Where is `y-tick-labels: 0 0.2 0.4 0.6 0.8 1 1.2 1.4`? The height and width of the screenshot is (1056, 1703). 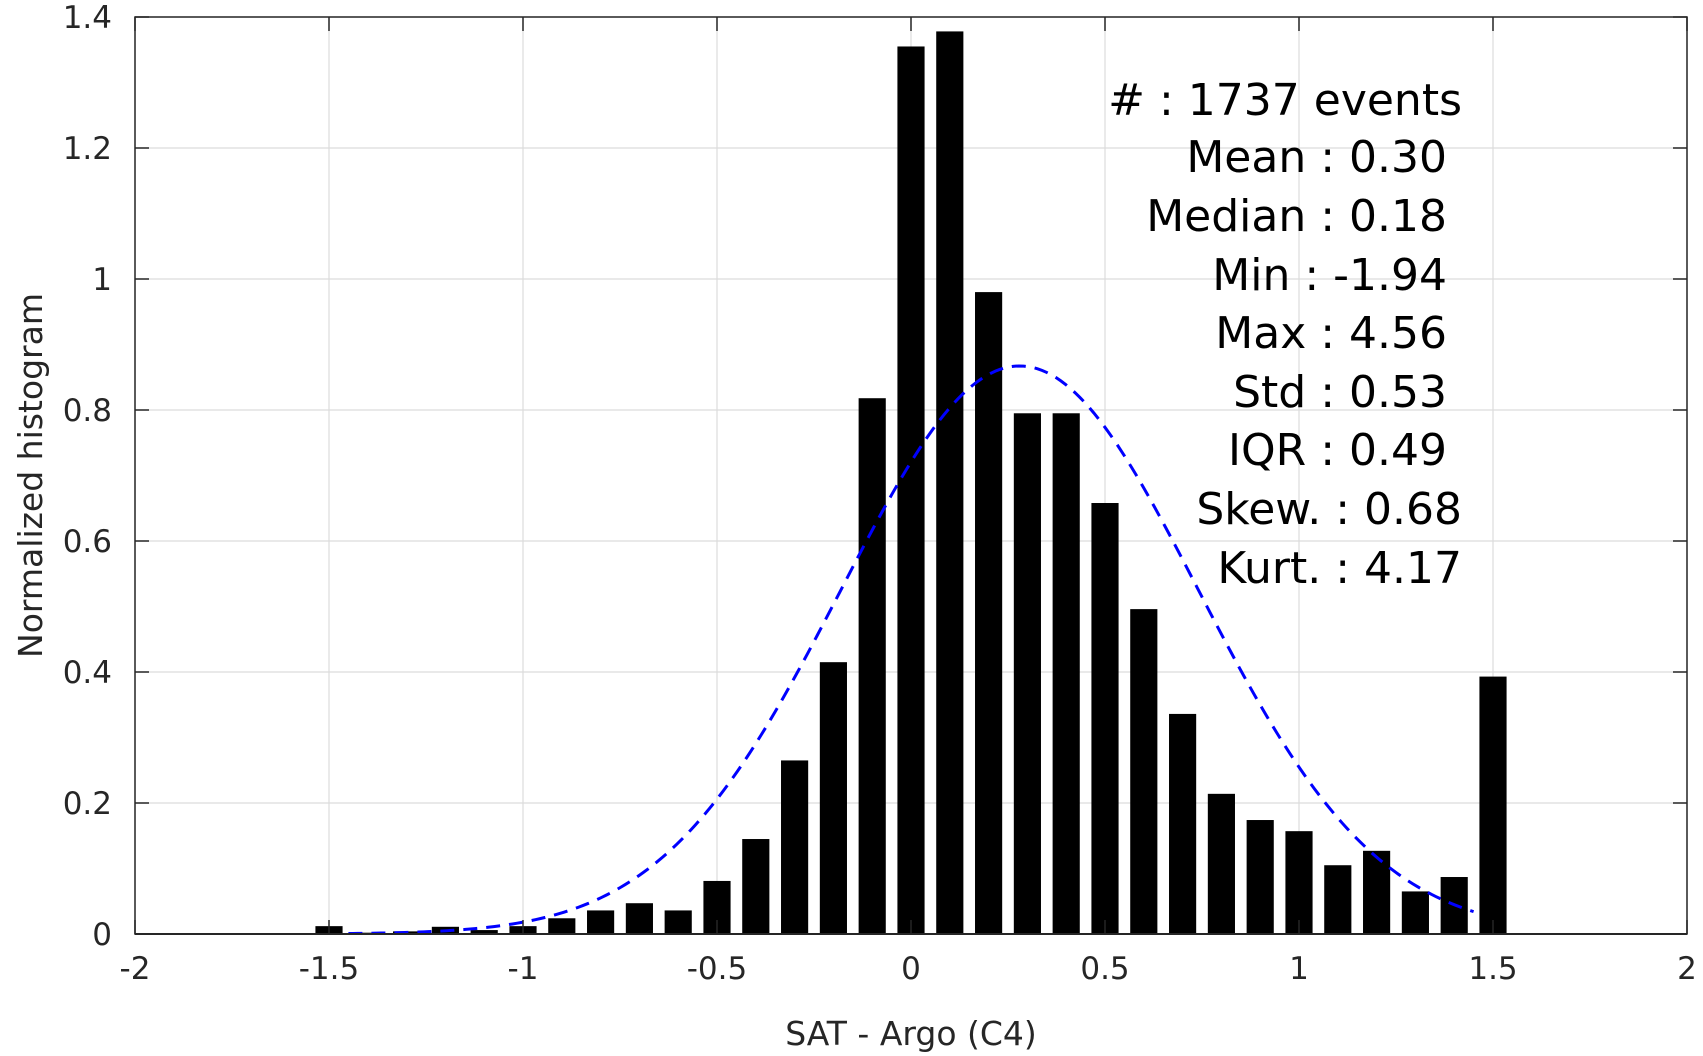 y-tick-labels: 0 0.2 0.4 0.6 0.8 1 1.2 1.4 is located at coordinates (87, 476).